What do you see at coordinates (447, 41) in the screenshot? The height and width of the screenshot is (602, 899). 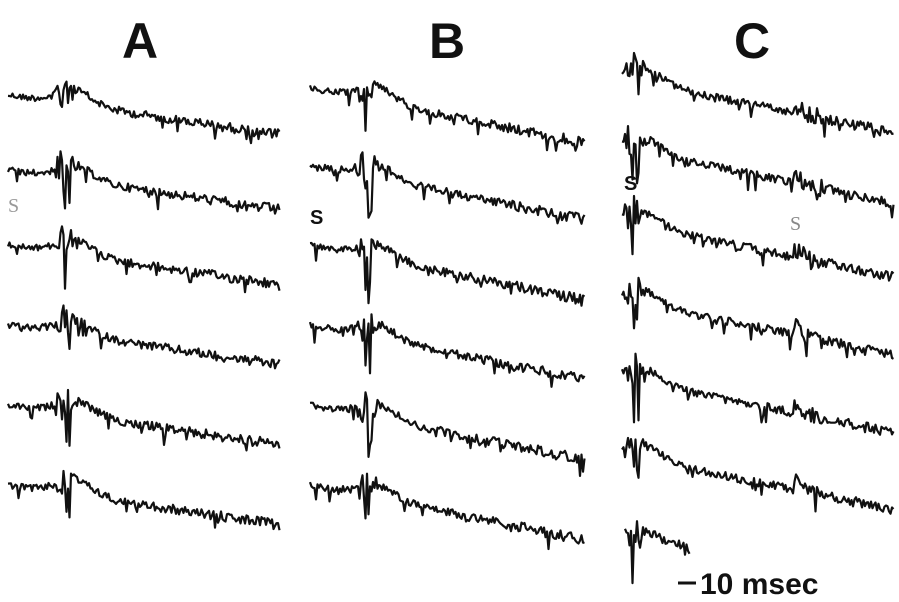 I see `panel-label: B` at bounding box center [447, 41].